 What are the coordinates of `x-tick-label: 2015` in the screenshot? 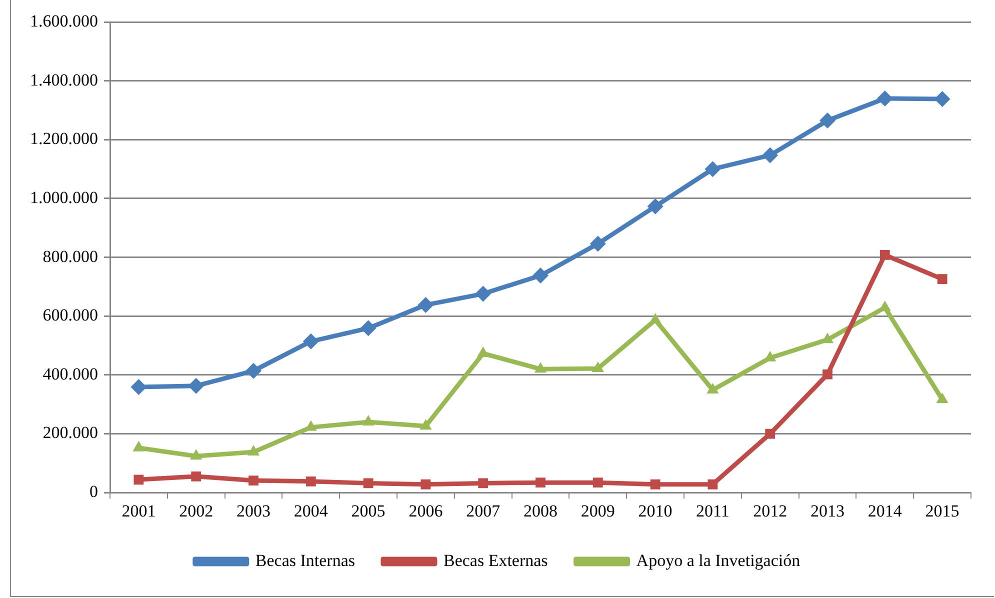 It's located at (942, 510).